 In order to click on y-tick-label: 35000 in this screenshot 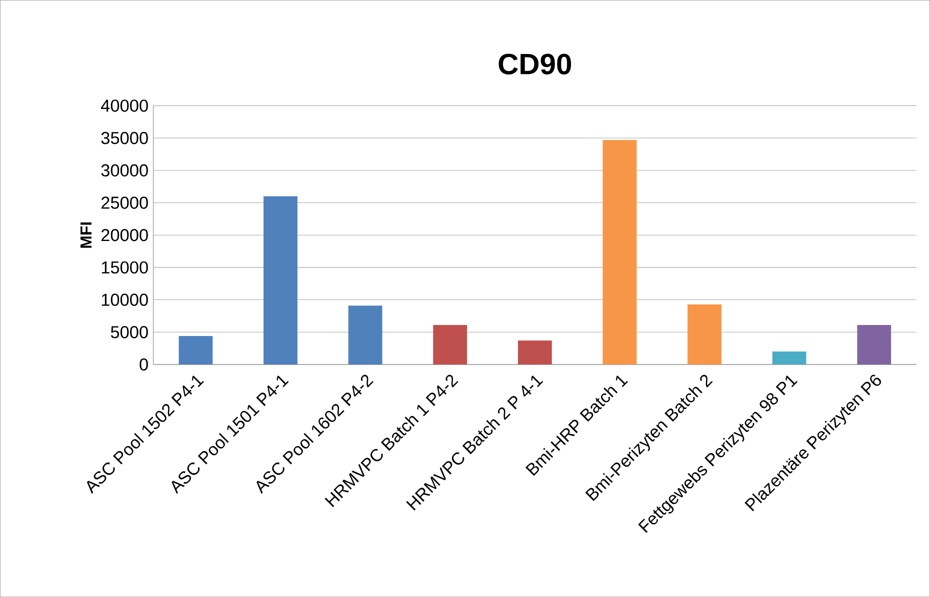, I will do `click(124, 138)`.